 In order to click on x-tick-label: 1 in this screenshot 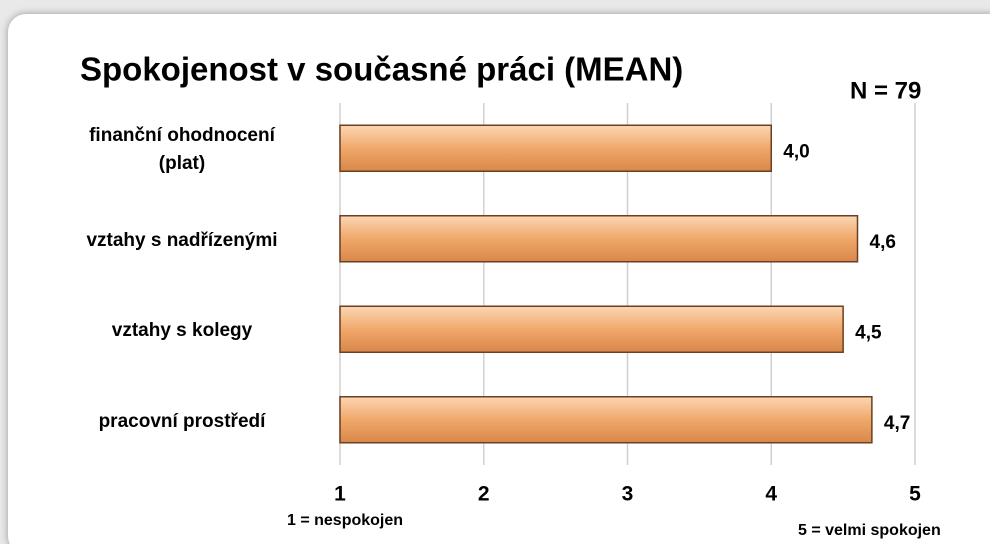, I will do `click(340, 494)`.